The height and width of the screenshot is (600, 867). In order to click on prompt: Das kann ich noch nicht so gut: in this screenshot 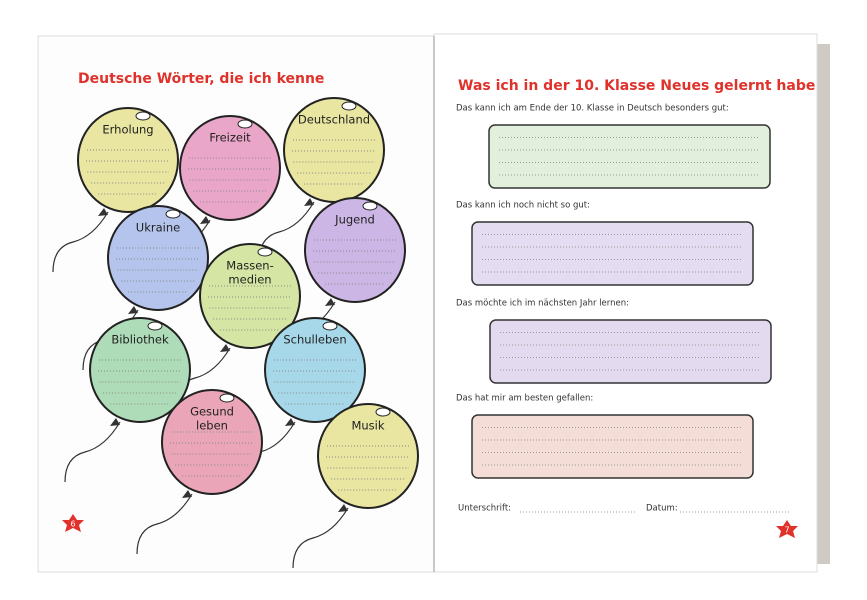, I will do `click(523, 206)`.